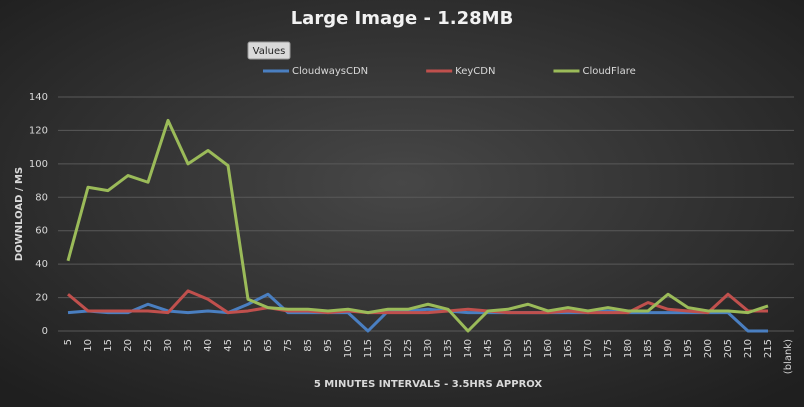 The height and width of the screenshot is (407, 804). Describe the element at coordinates (148, 345) in the screenshot. I see `x-tick-label: 25` at that location.